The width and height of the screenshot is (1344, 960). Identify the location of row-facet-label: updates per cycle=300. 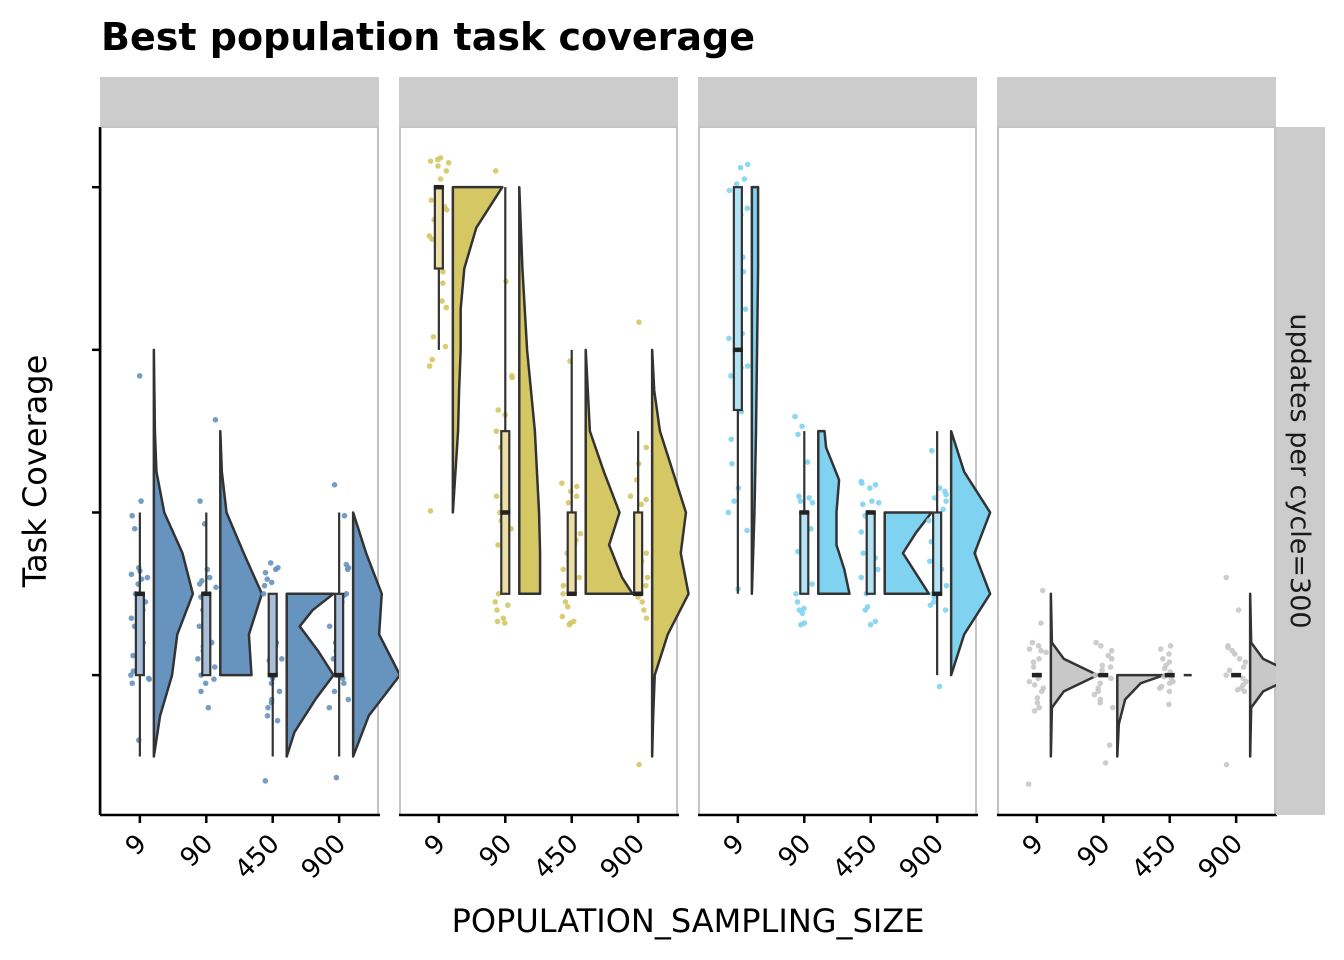
(1299, 470).